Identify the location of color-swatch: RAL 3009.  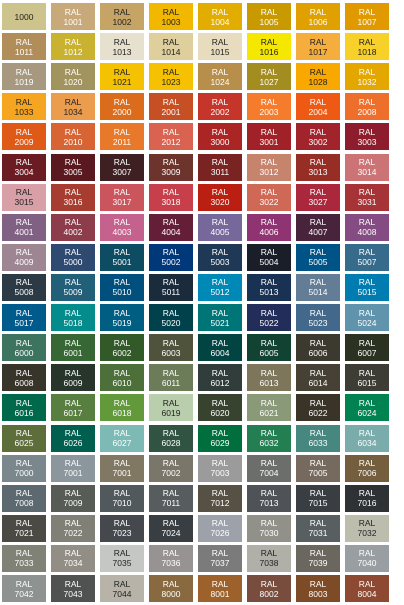
(171, 167).